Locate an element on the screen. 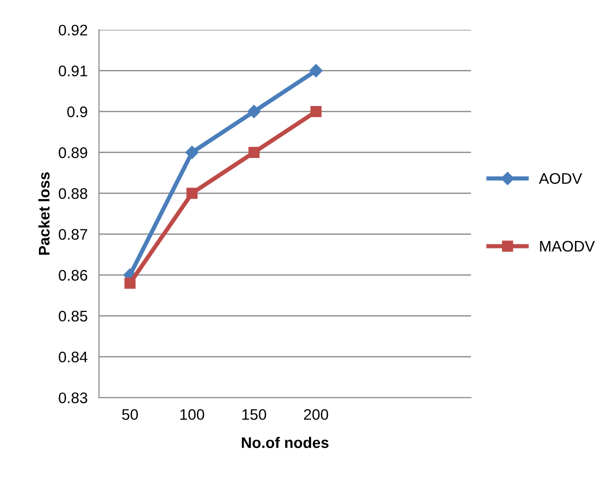 This screenshot has width=600, height=497. y-tick-label: 0.88 is located at coordinates (73, 193).